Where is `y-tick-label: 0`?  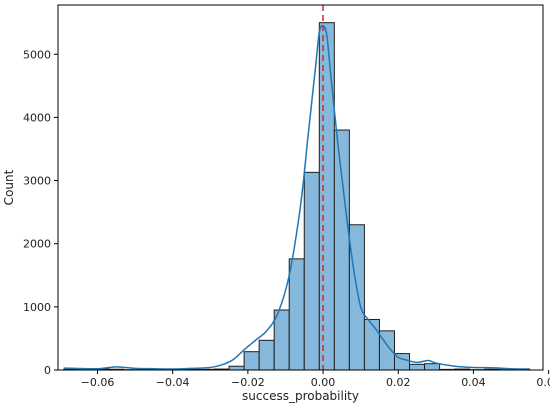
y-tick-label: 0 is located at coordinates (47, 370).